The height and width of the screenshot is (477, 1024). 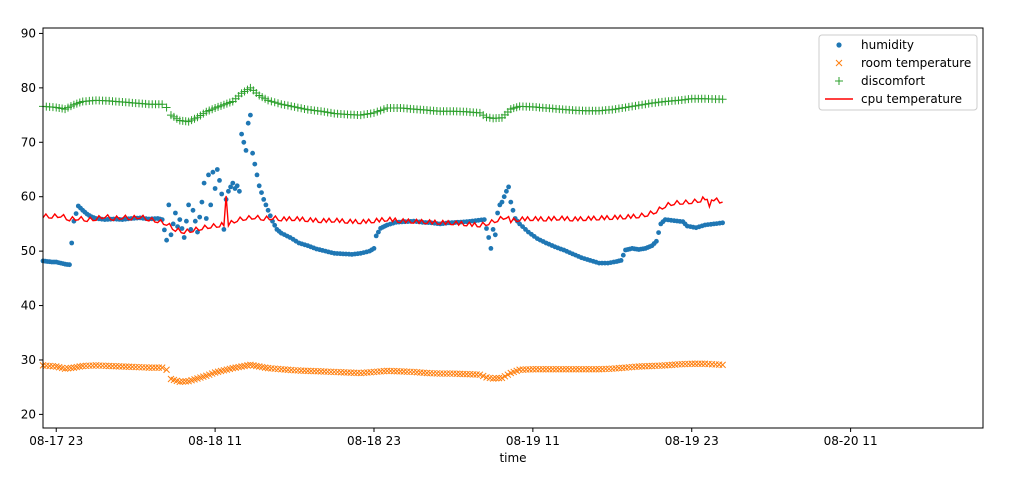 I want to click on cpu-temperature-line, so click(x=382, y=215).